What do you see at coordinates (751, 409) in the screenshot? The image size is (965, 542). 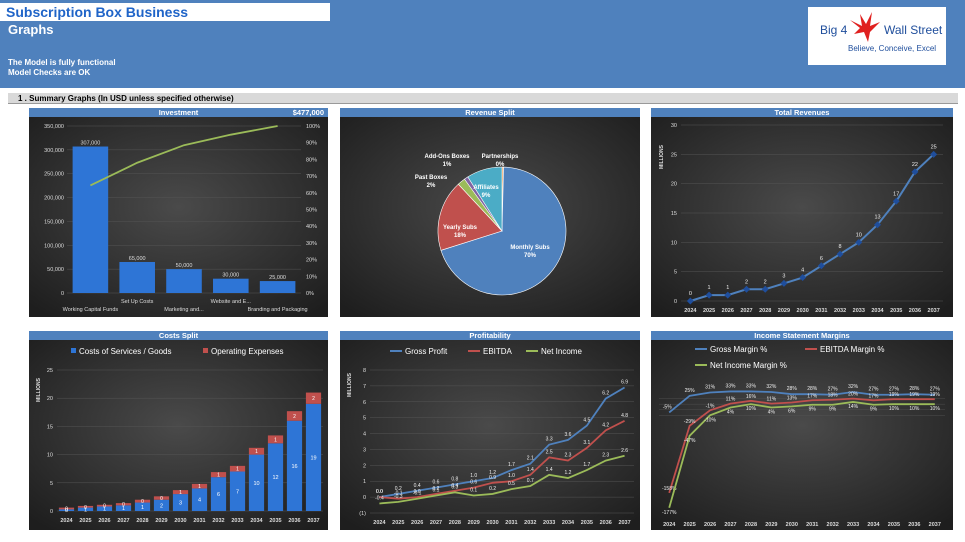 I see `data-label: 10%` at bounding box center [751, 409].